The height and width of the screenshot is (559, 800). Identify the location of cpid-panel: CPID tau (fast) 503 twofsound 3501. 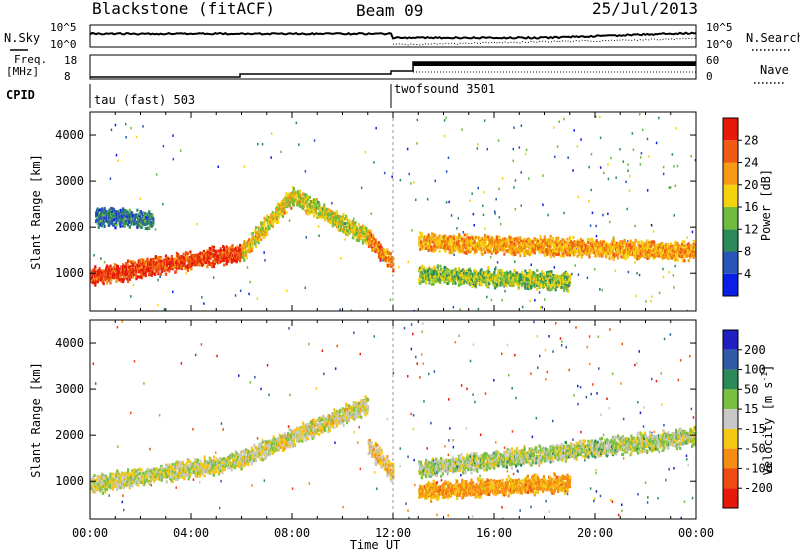
(250, 95).